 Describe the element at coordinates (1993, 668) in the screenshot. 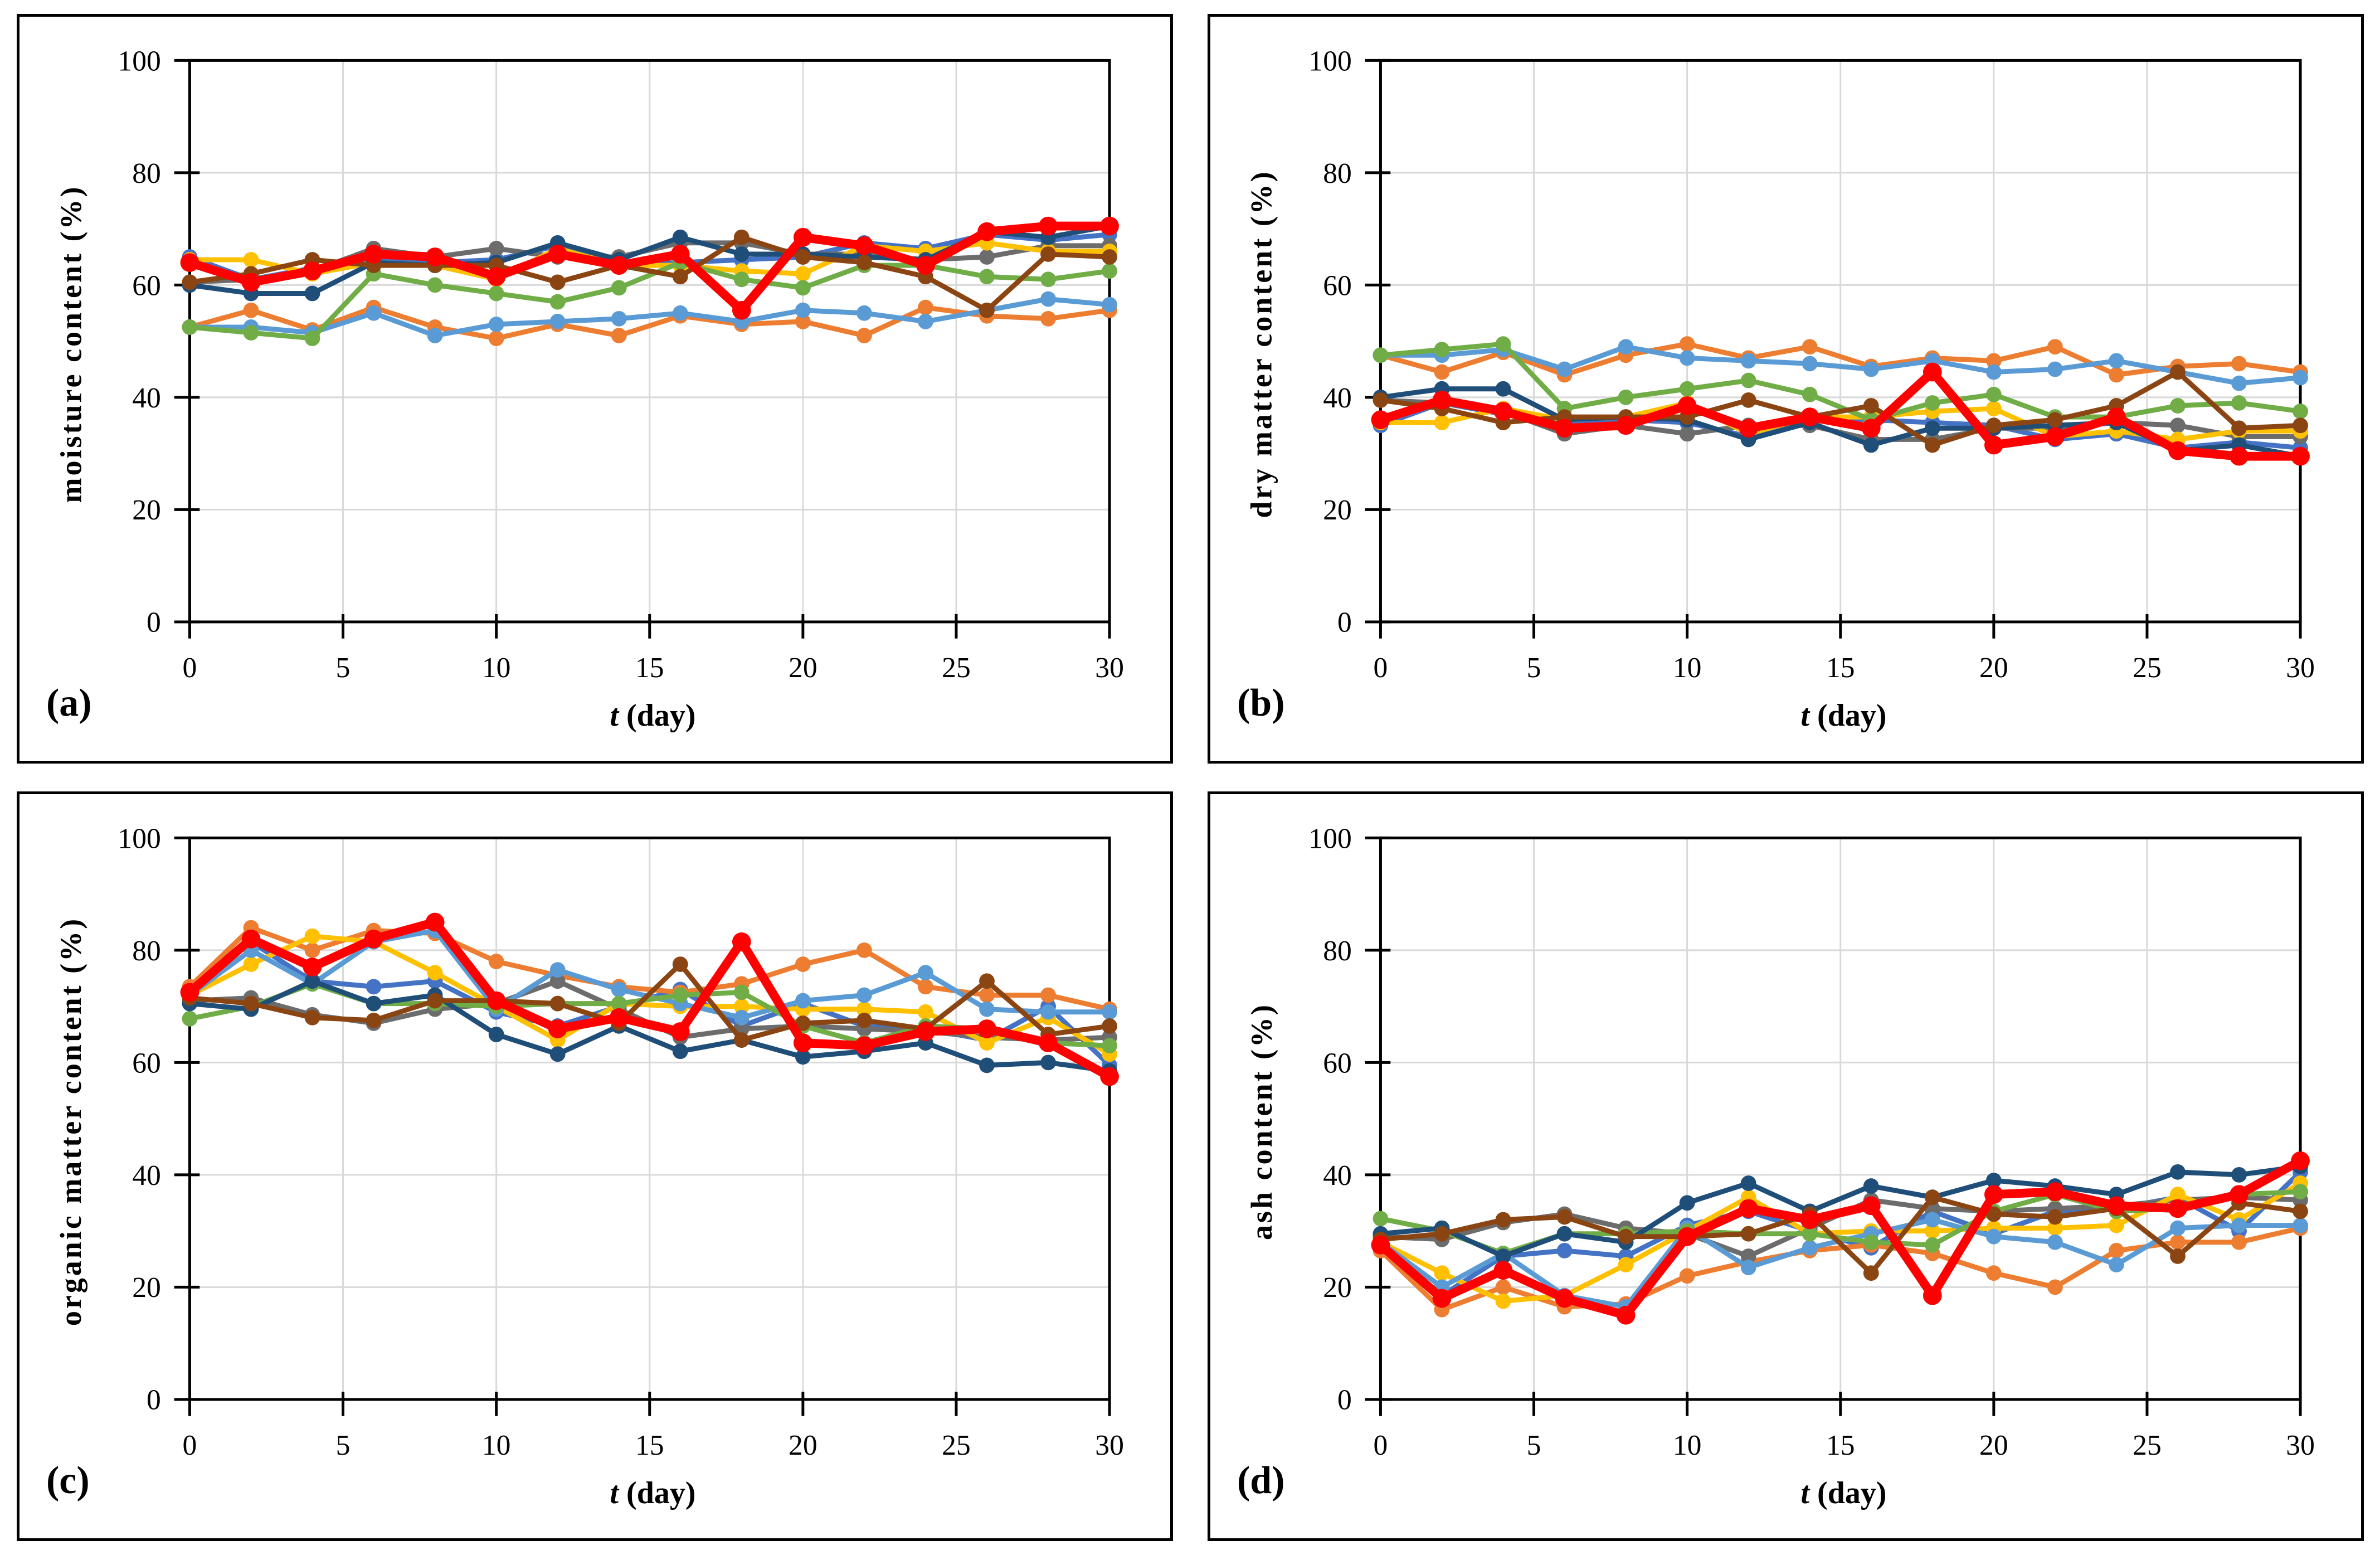

I see `x-tick-label: 20` at that location.